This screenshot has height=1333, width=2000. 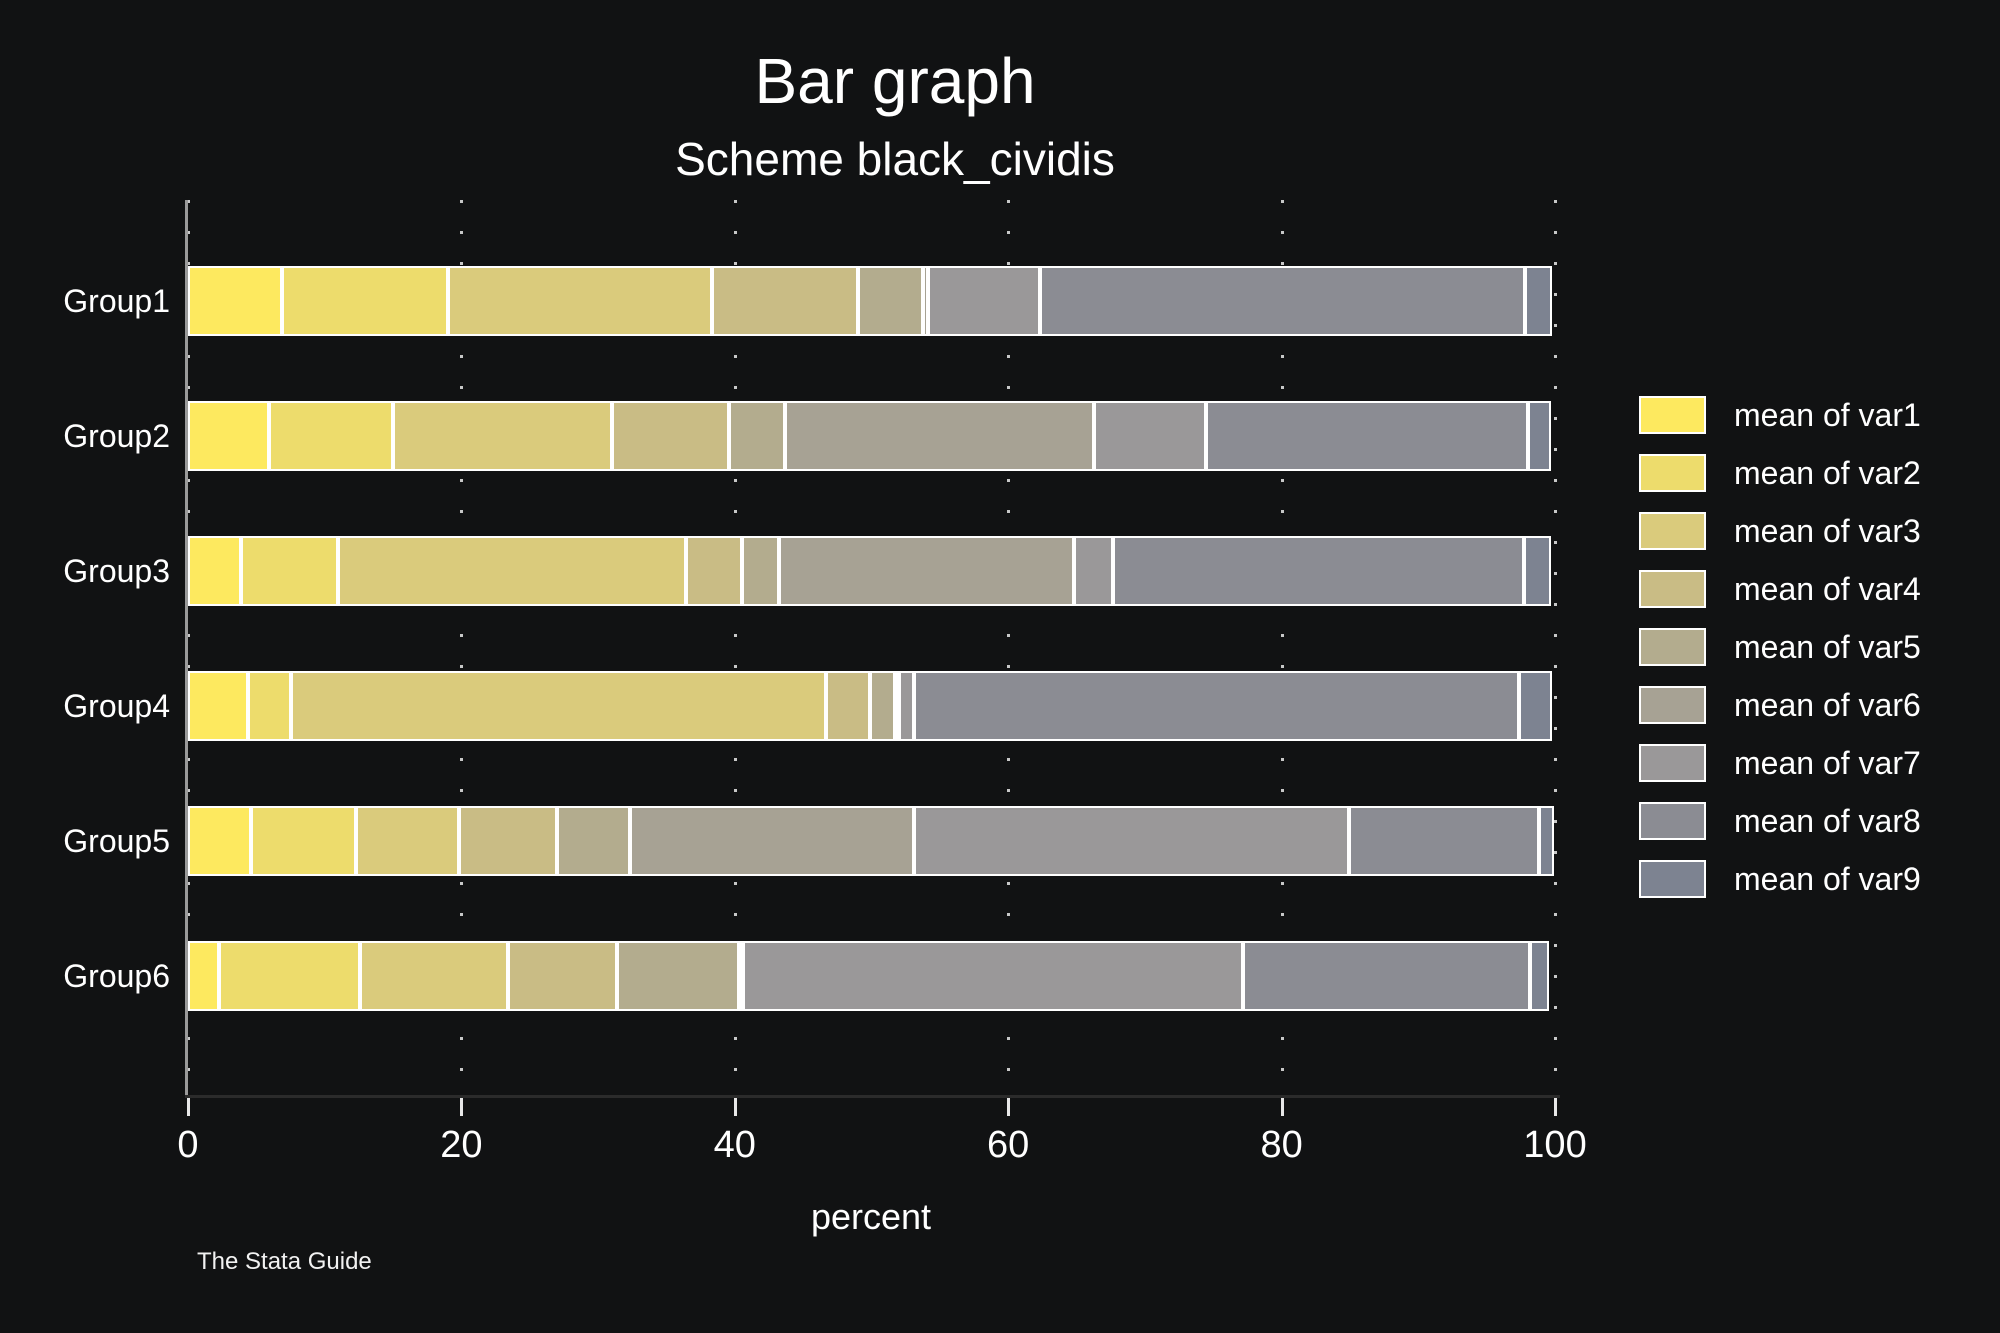 I want to click on bar-segment-var1-group3, so click(x=215, y=571).